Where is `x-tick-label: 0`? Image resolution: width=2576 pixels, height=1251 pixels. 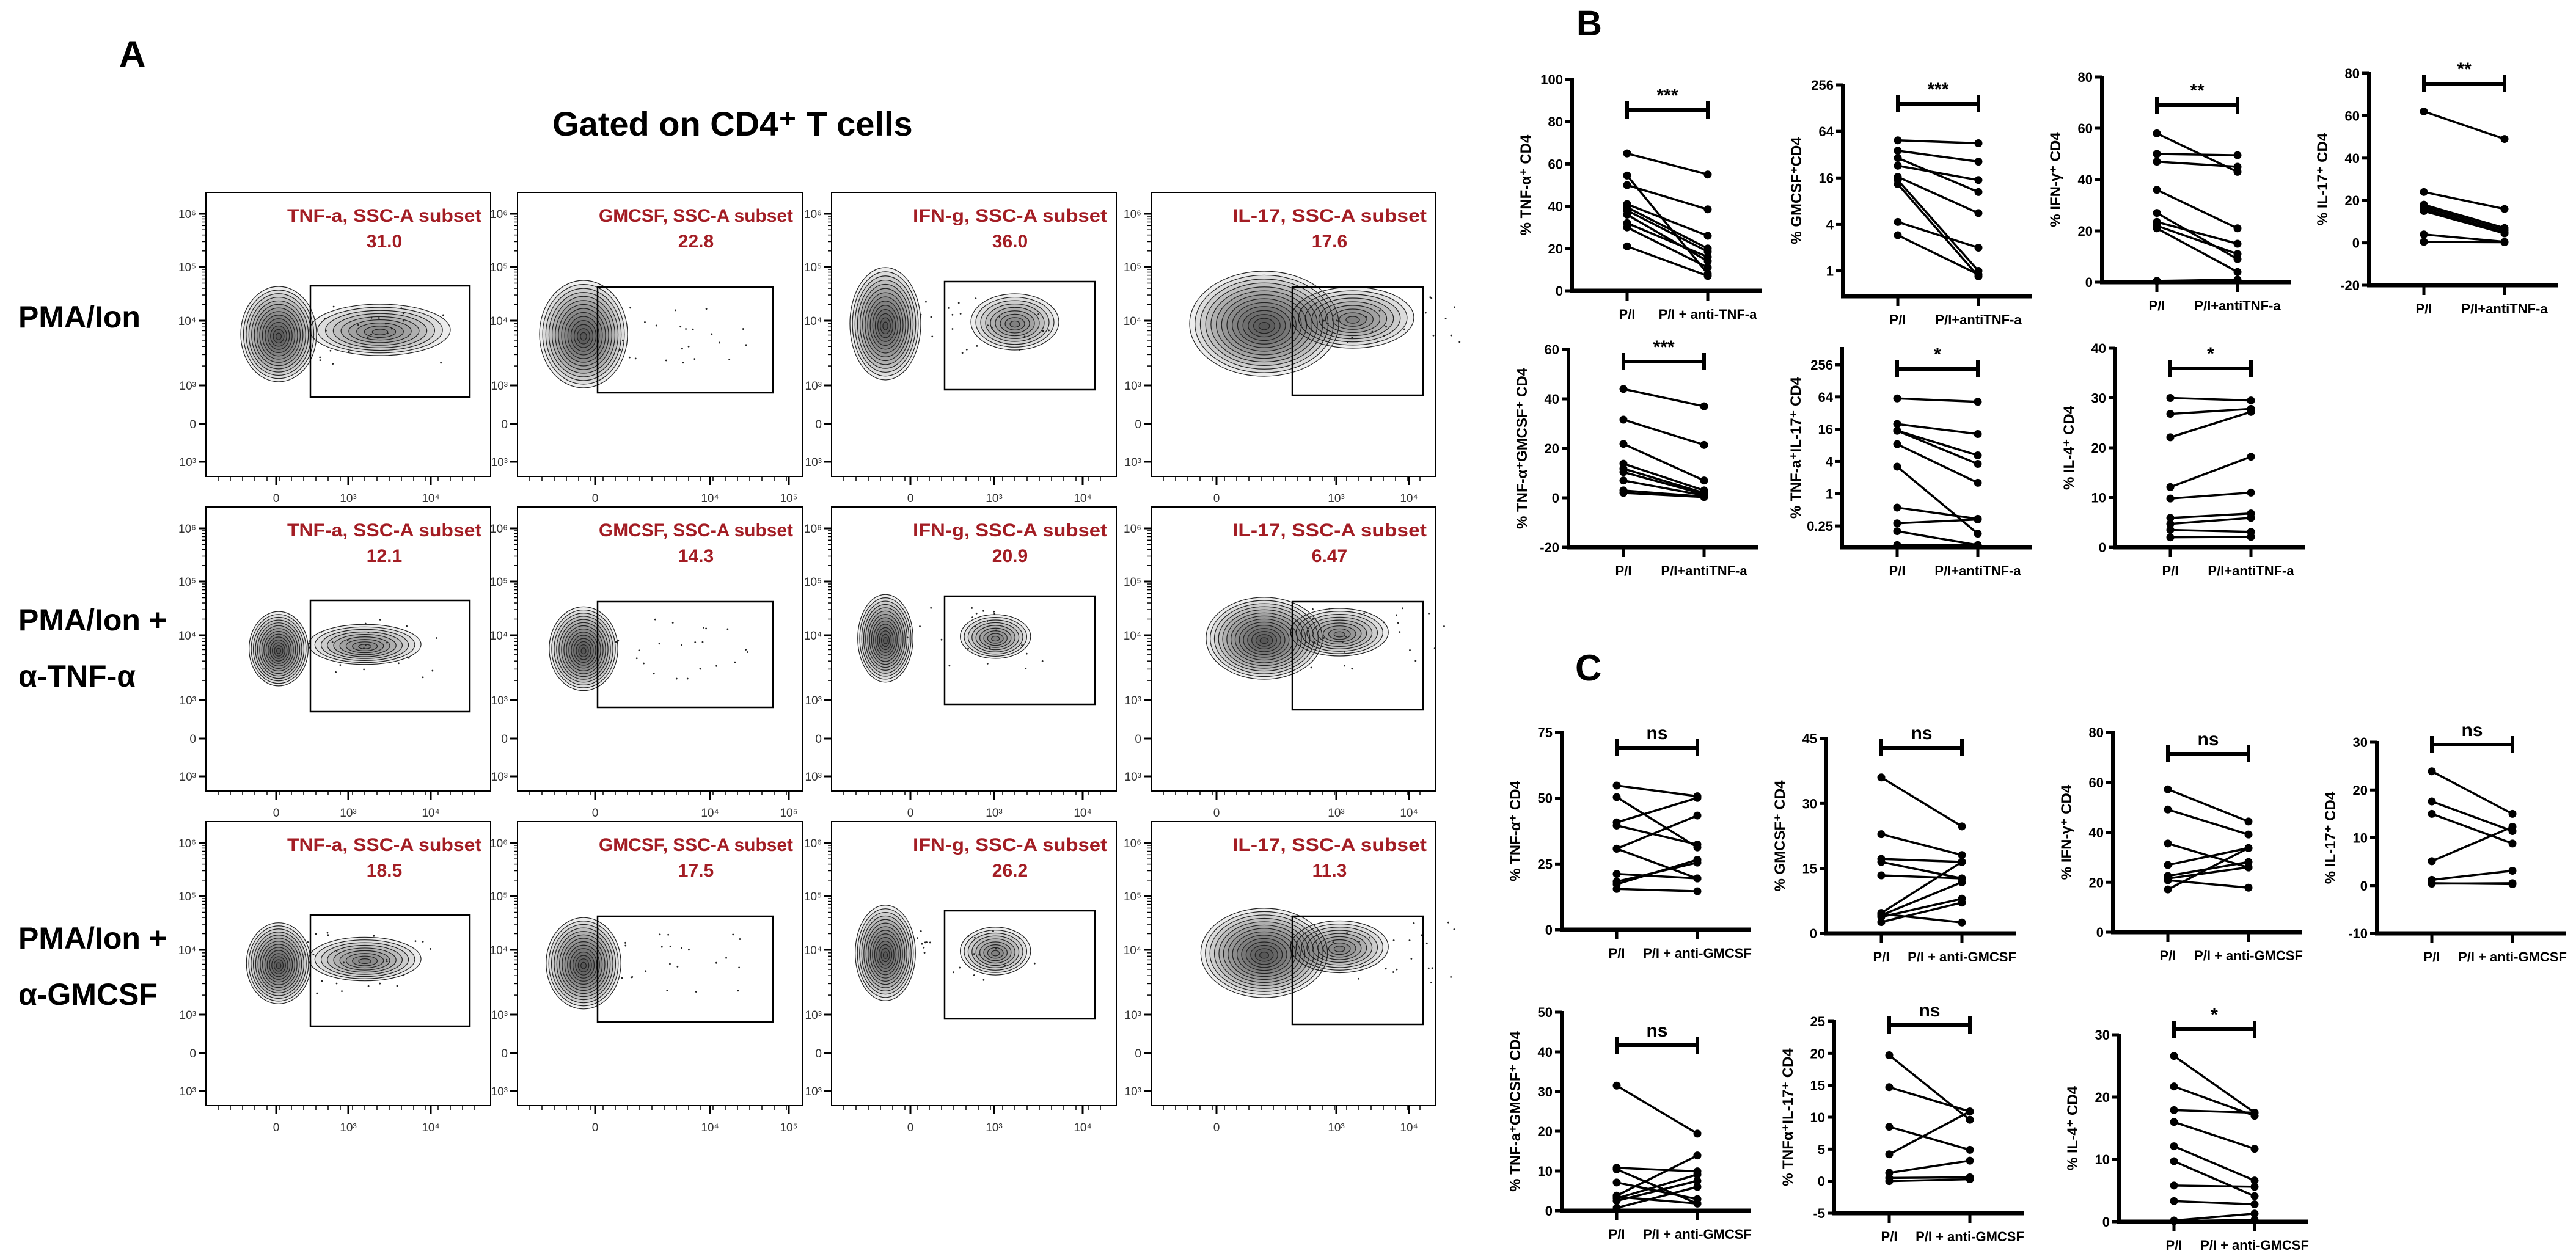 x-tick-label: 0 is located at coordinates (910, 498).